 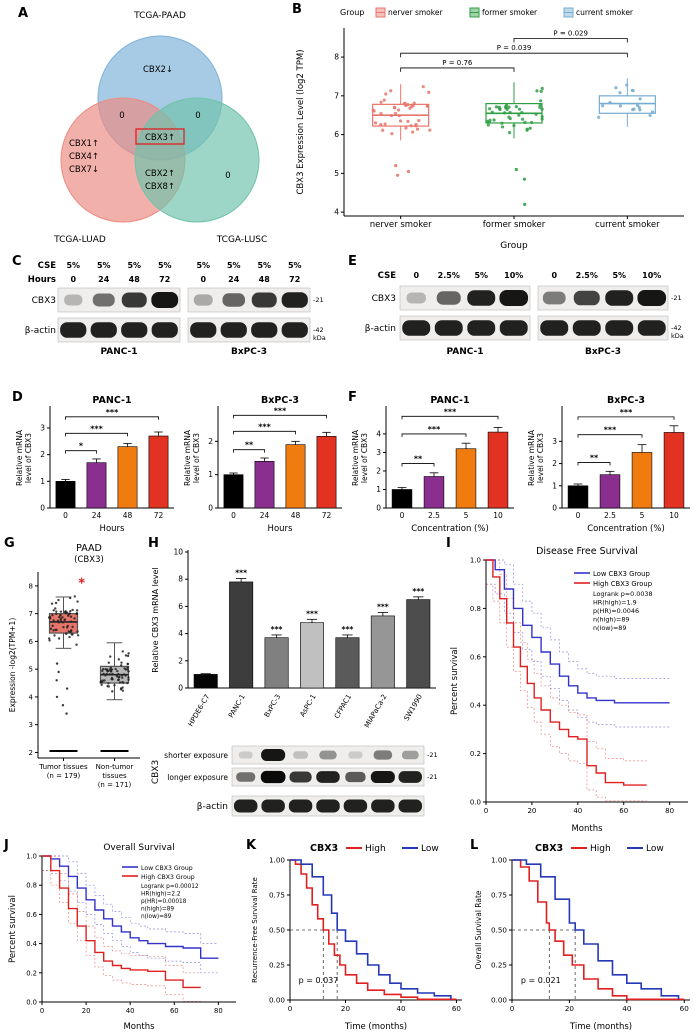 I want to click on svg-text: CBX3, so click(x=324, y=848).